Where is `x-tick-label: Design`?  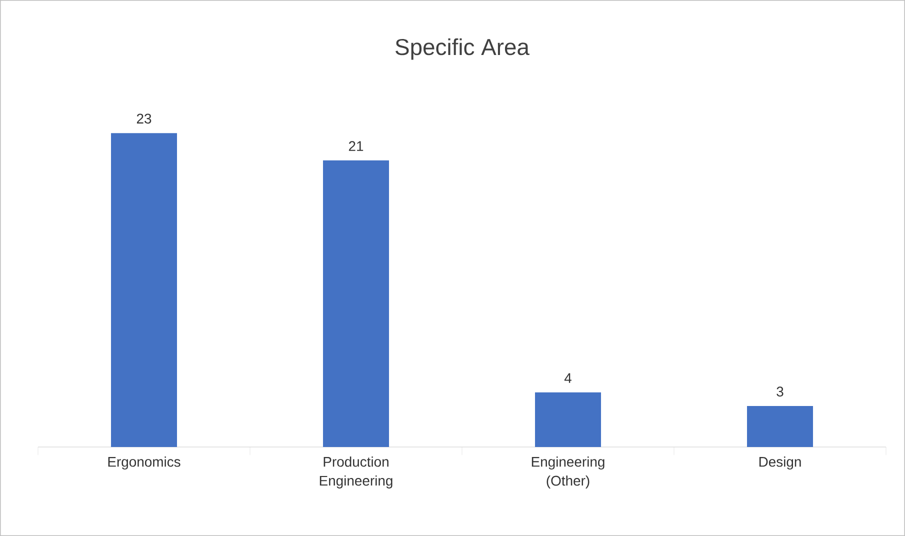 x-tick-label: Design is located at coordinates (780, 463).